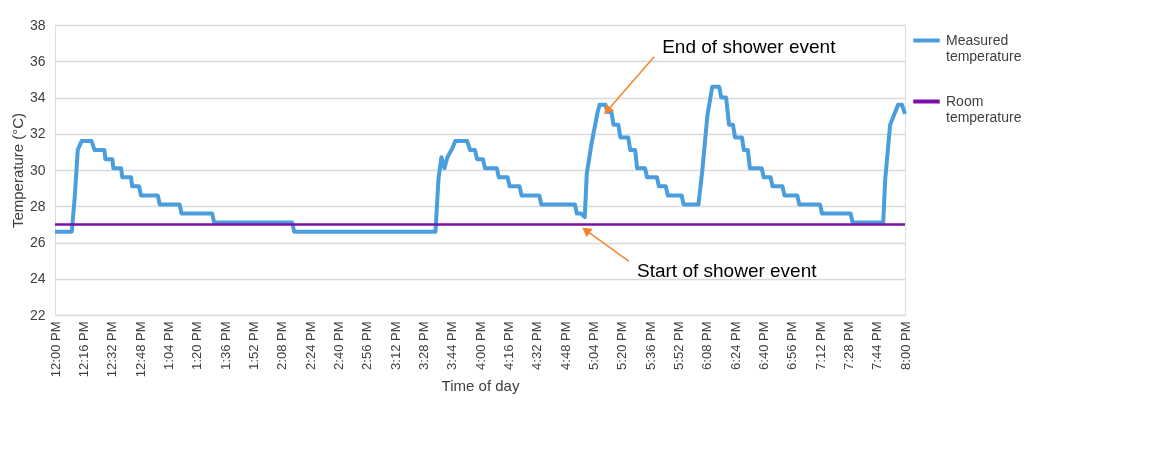 This screenshot has height=456, width=1168. I want to click on x-tick-label: 1:36 PM, so click(225, 345).